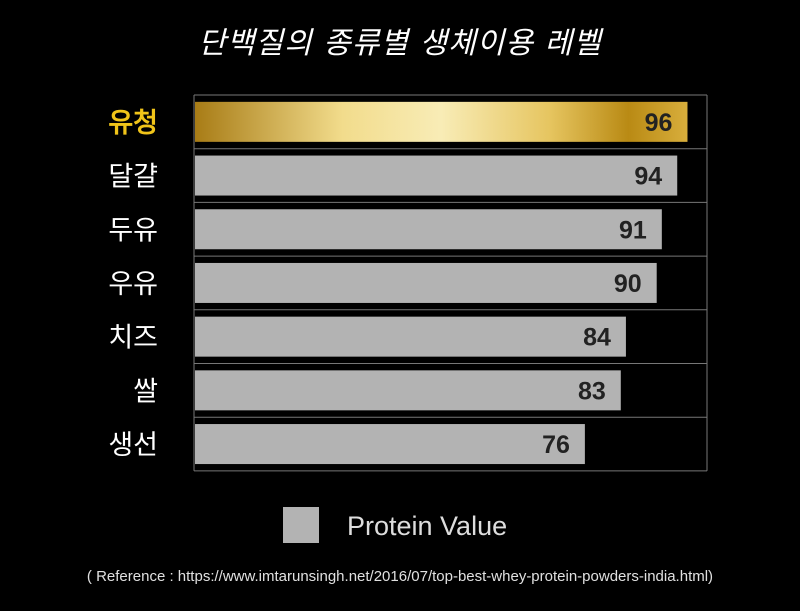 This screenshot has width=800, height=611. Describe the element at coordinates (592, 391) in the screenshot. I see `value-label: 83` at that location.